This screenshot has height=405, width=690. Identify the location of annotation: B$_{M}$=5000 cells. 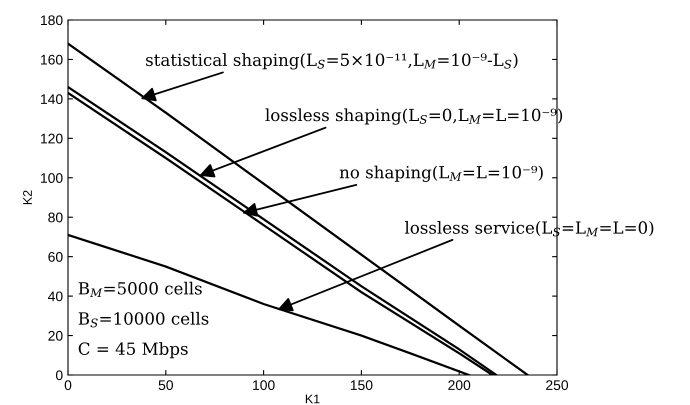
(140, 289).